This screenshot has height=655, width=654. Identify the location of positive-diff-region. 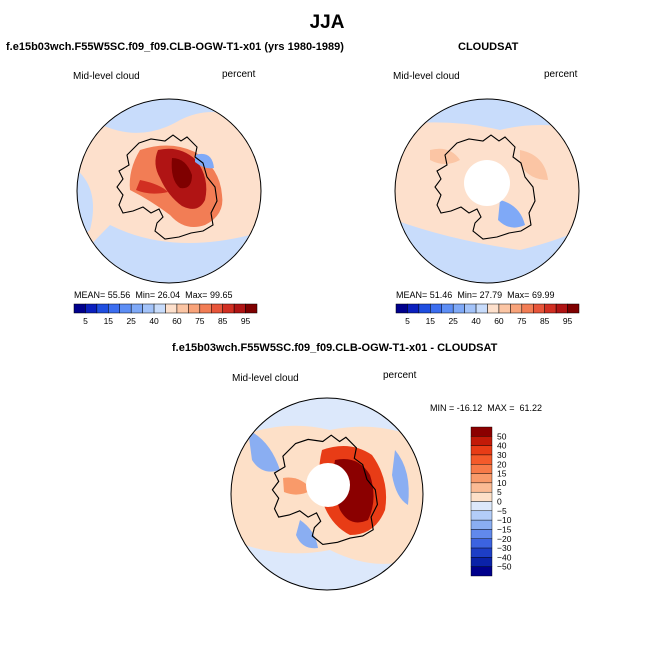
(297, 486).